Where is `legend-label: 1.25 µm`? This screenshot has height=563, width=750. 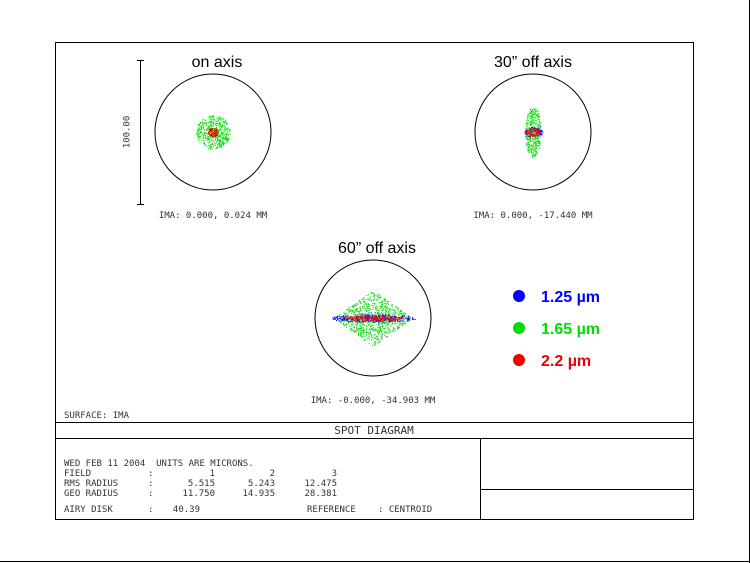 legend-label: 1.25 µm is located at coordinates (570, 297).